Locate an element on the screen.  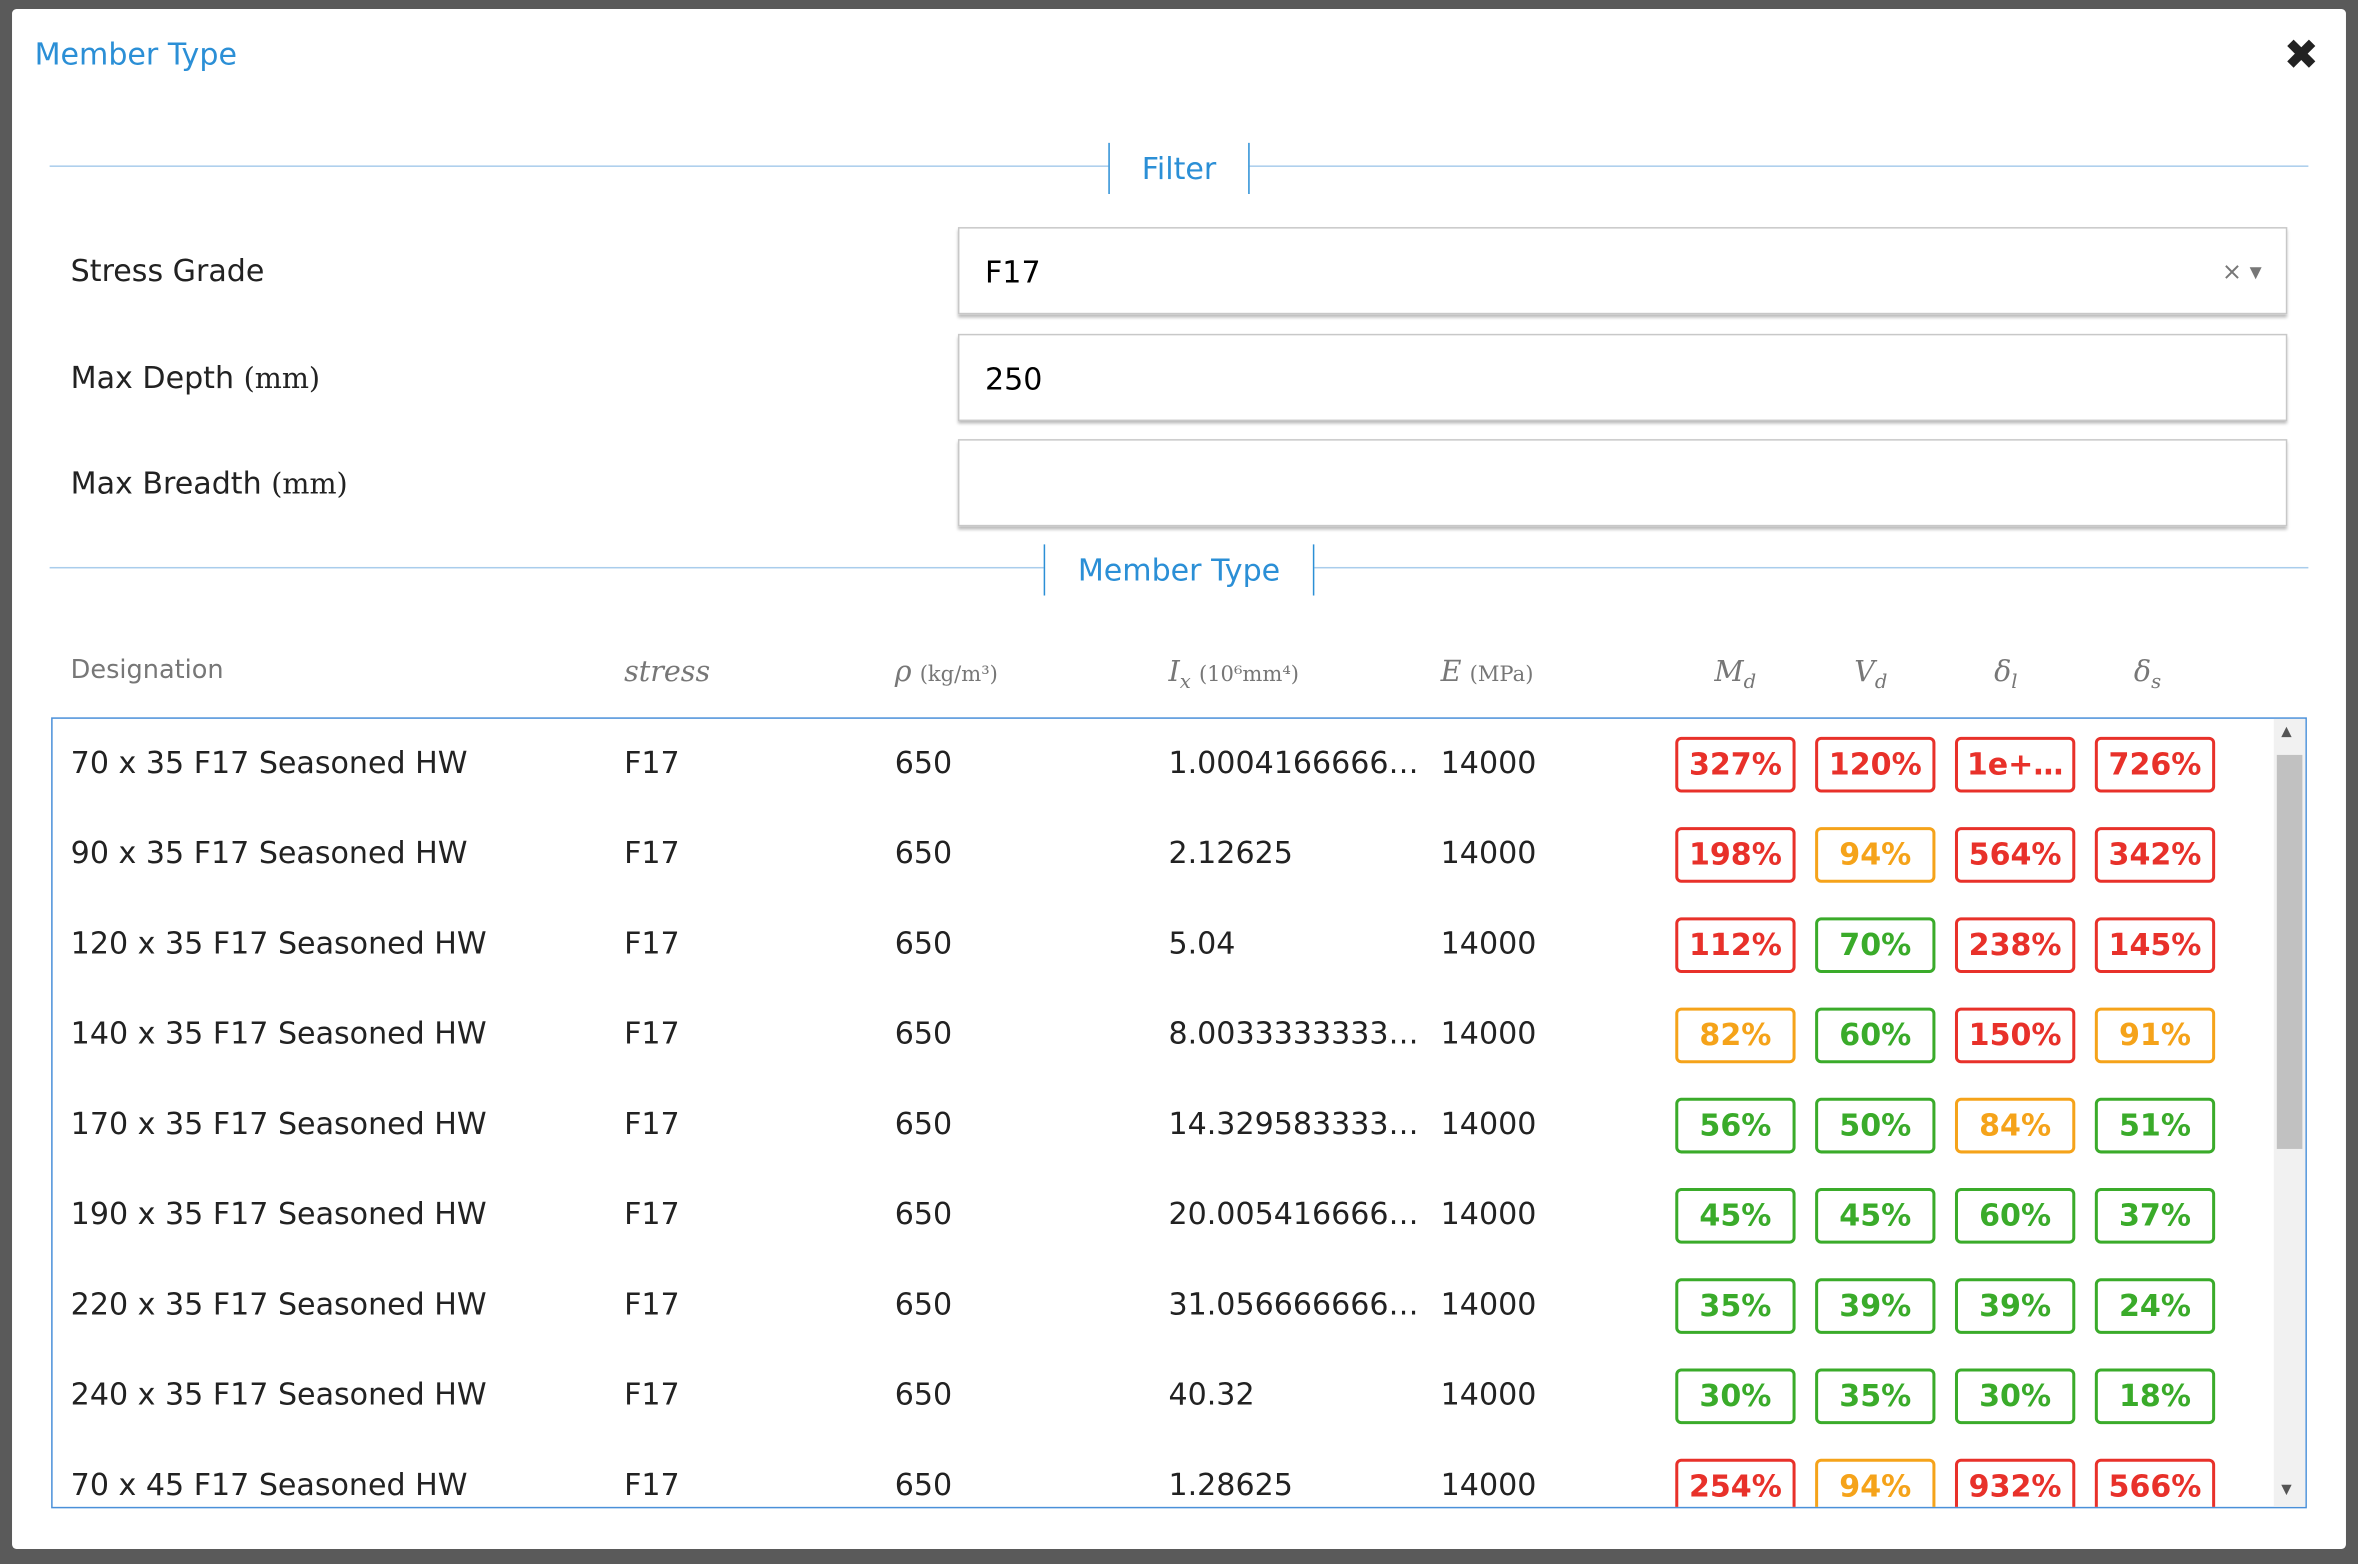
ratio-badge: 45% is located at coordinates (1875, 1216).